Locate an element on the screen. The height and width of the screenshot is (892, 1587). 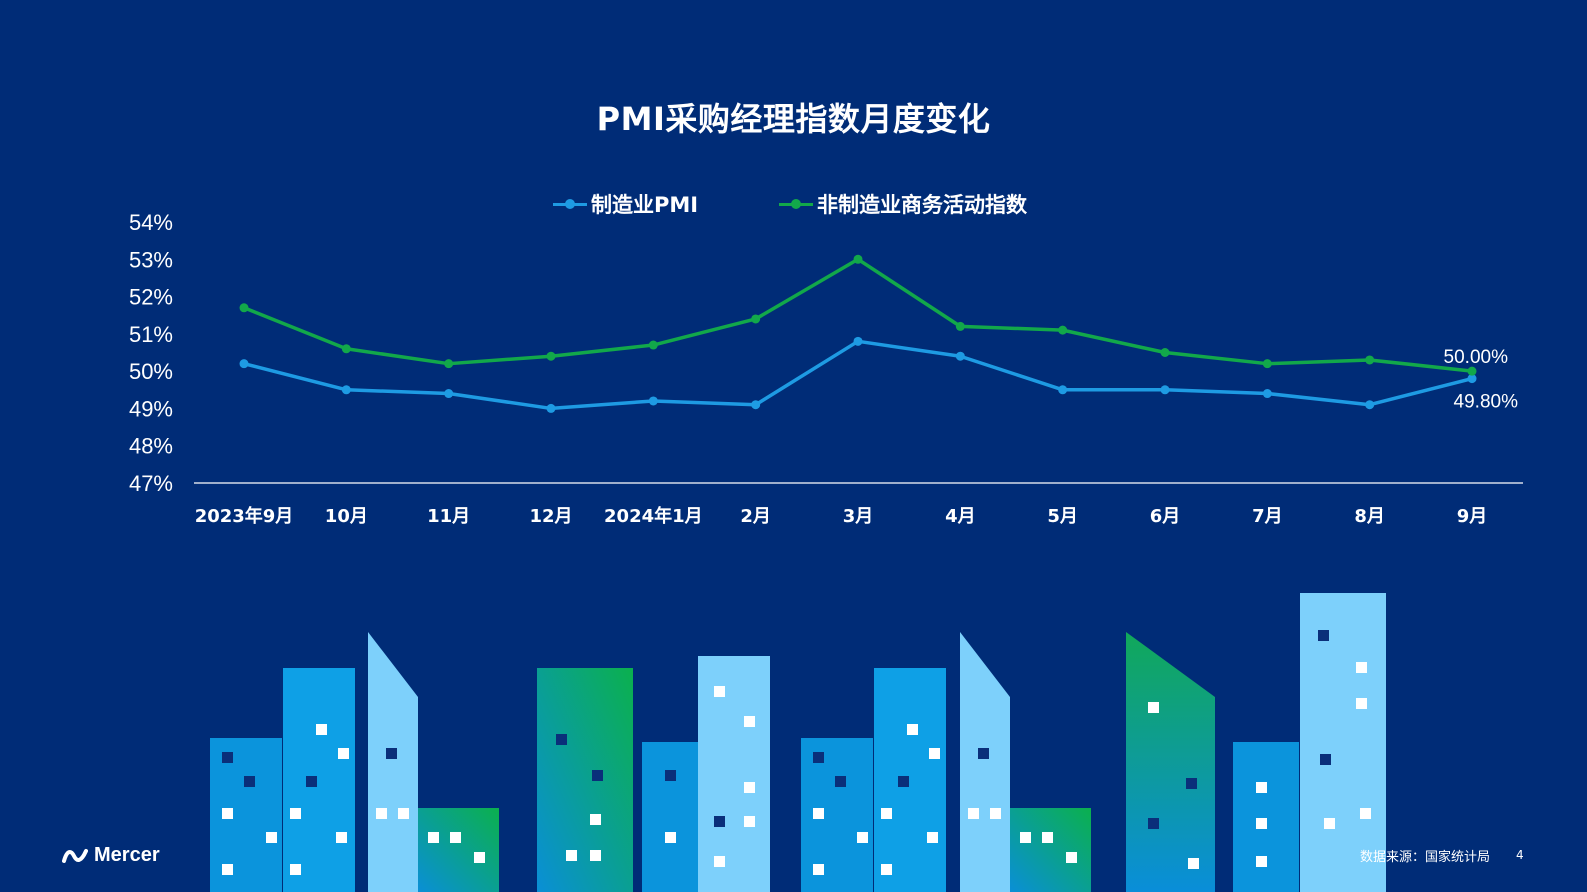
mercer-wordmark: Mercer is located at coordinates (127, 855).